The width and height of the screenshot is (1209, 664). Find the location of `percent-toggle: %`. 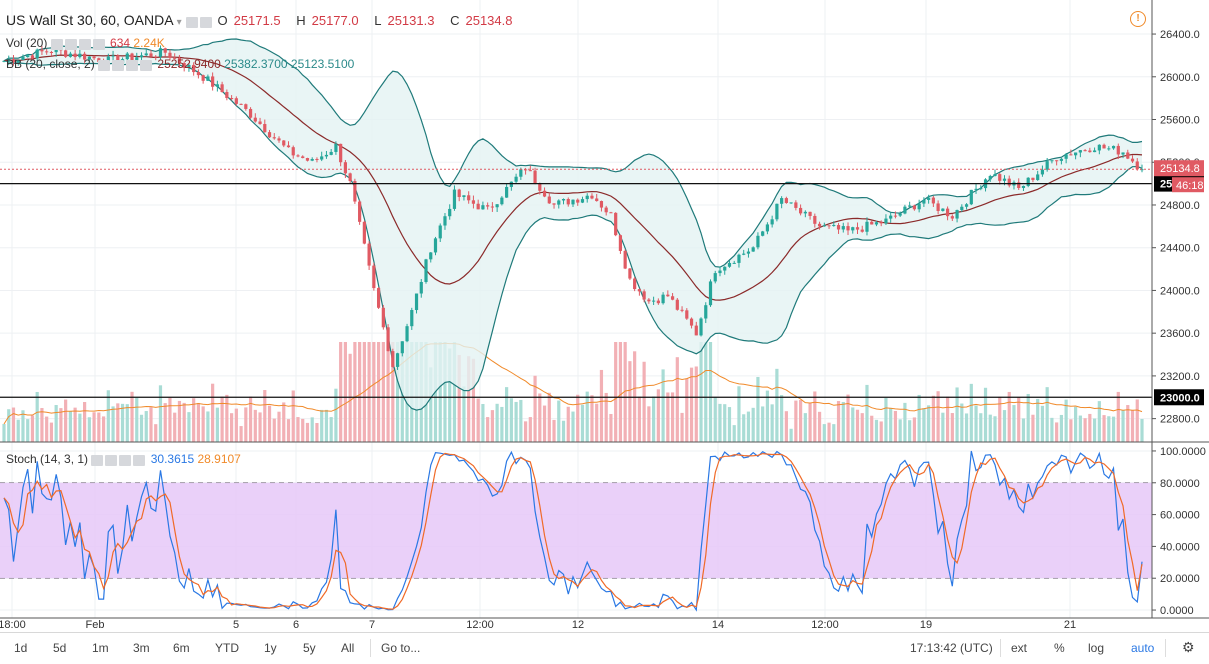

percent-toggle: % is located at coordinates (1059, 648).